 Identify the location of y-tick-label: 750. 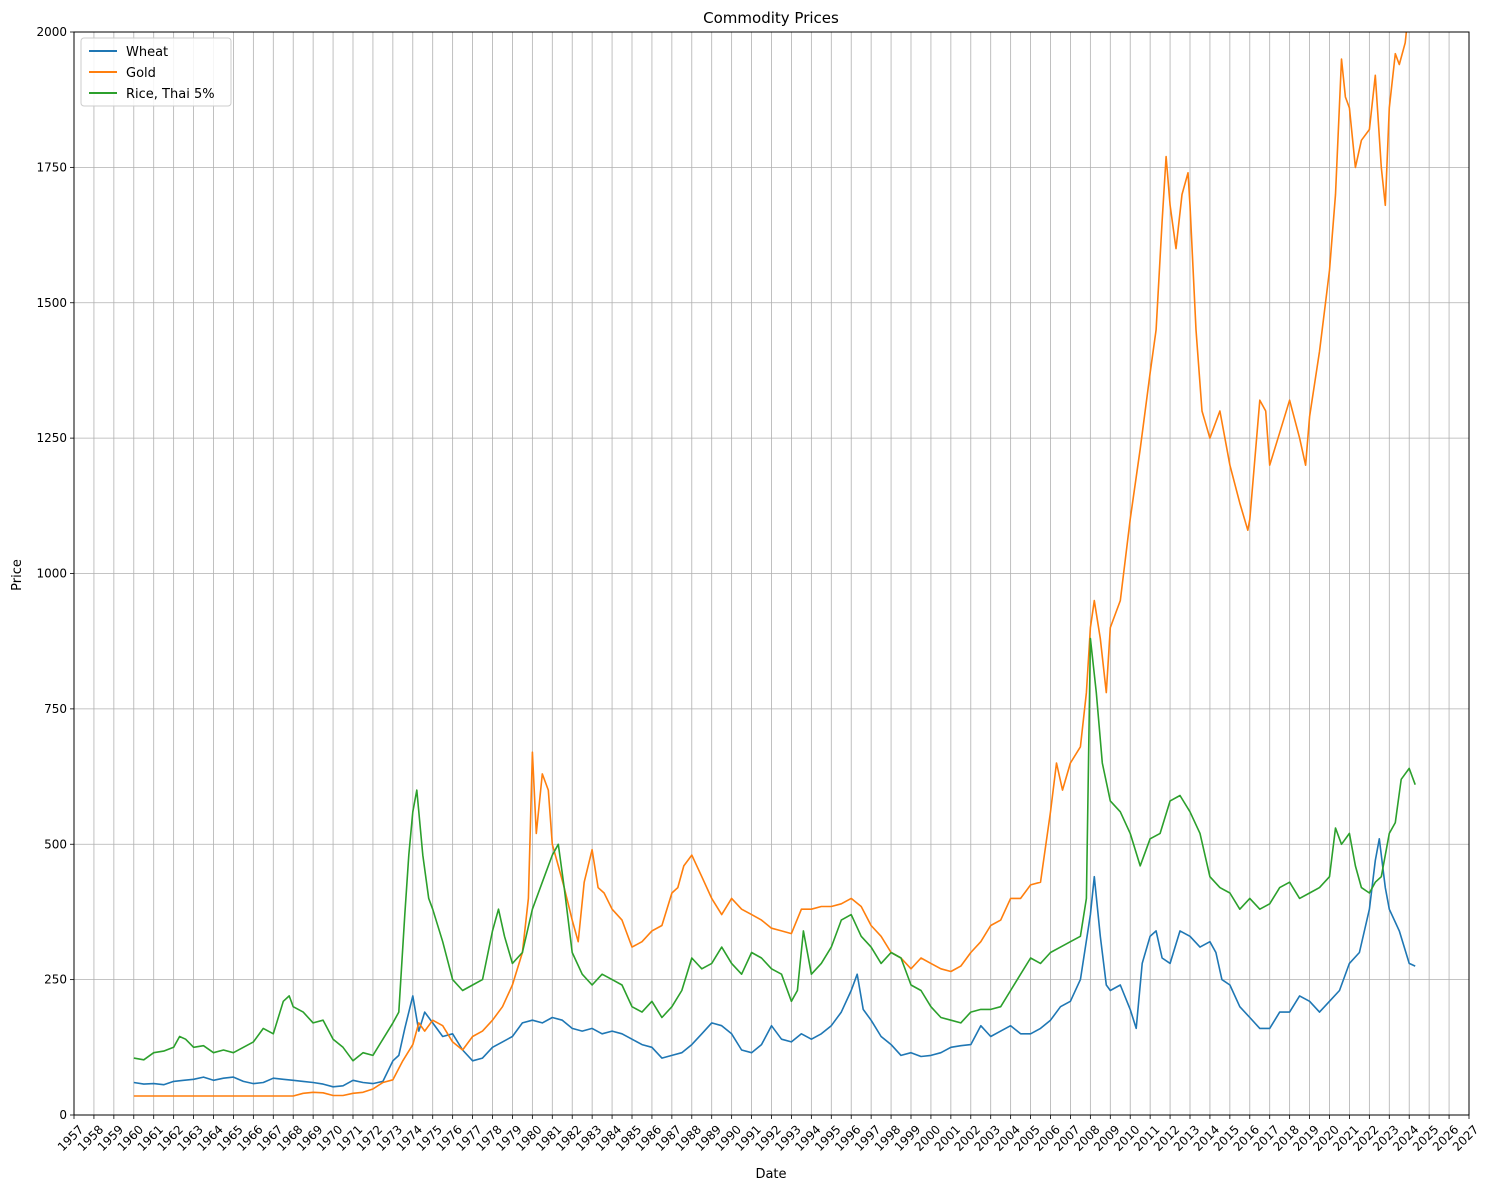
(55, 709).